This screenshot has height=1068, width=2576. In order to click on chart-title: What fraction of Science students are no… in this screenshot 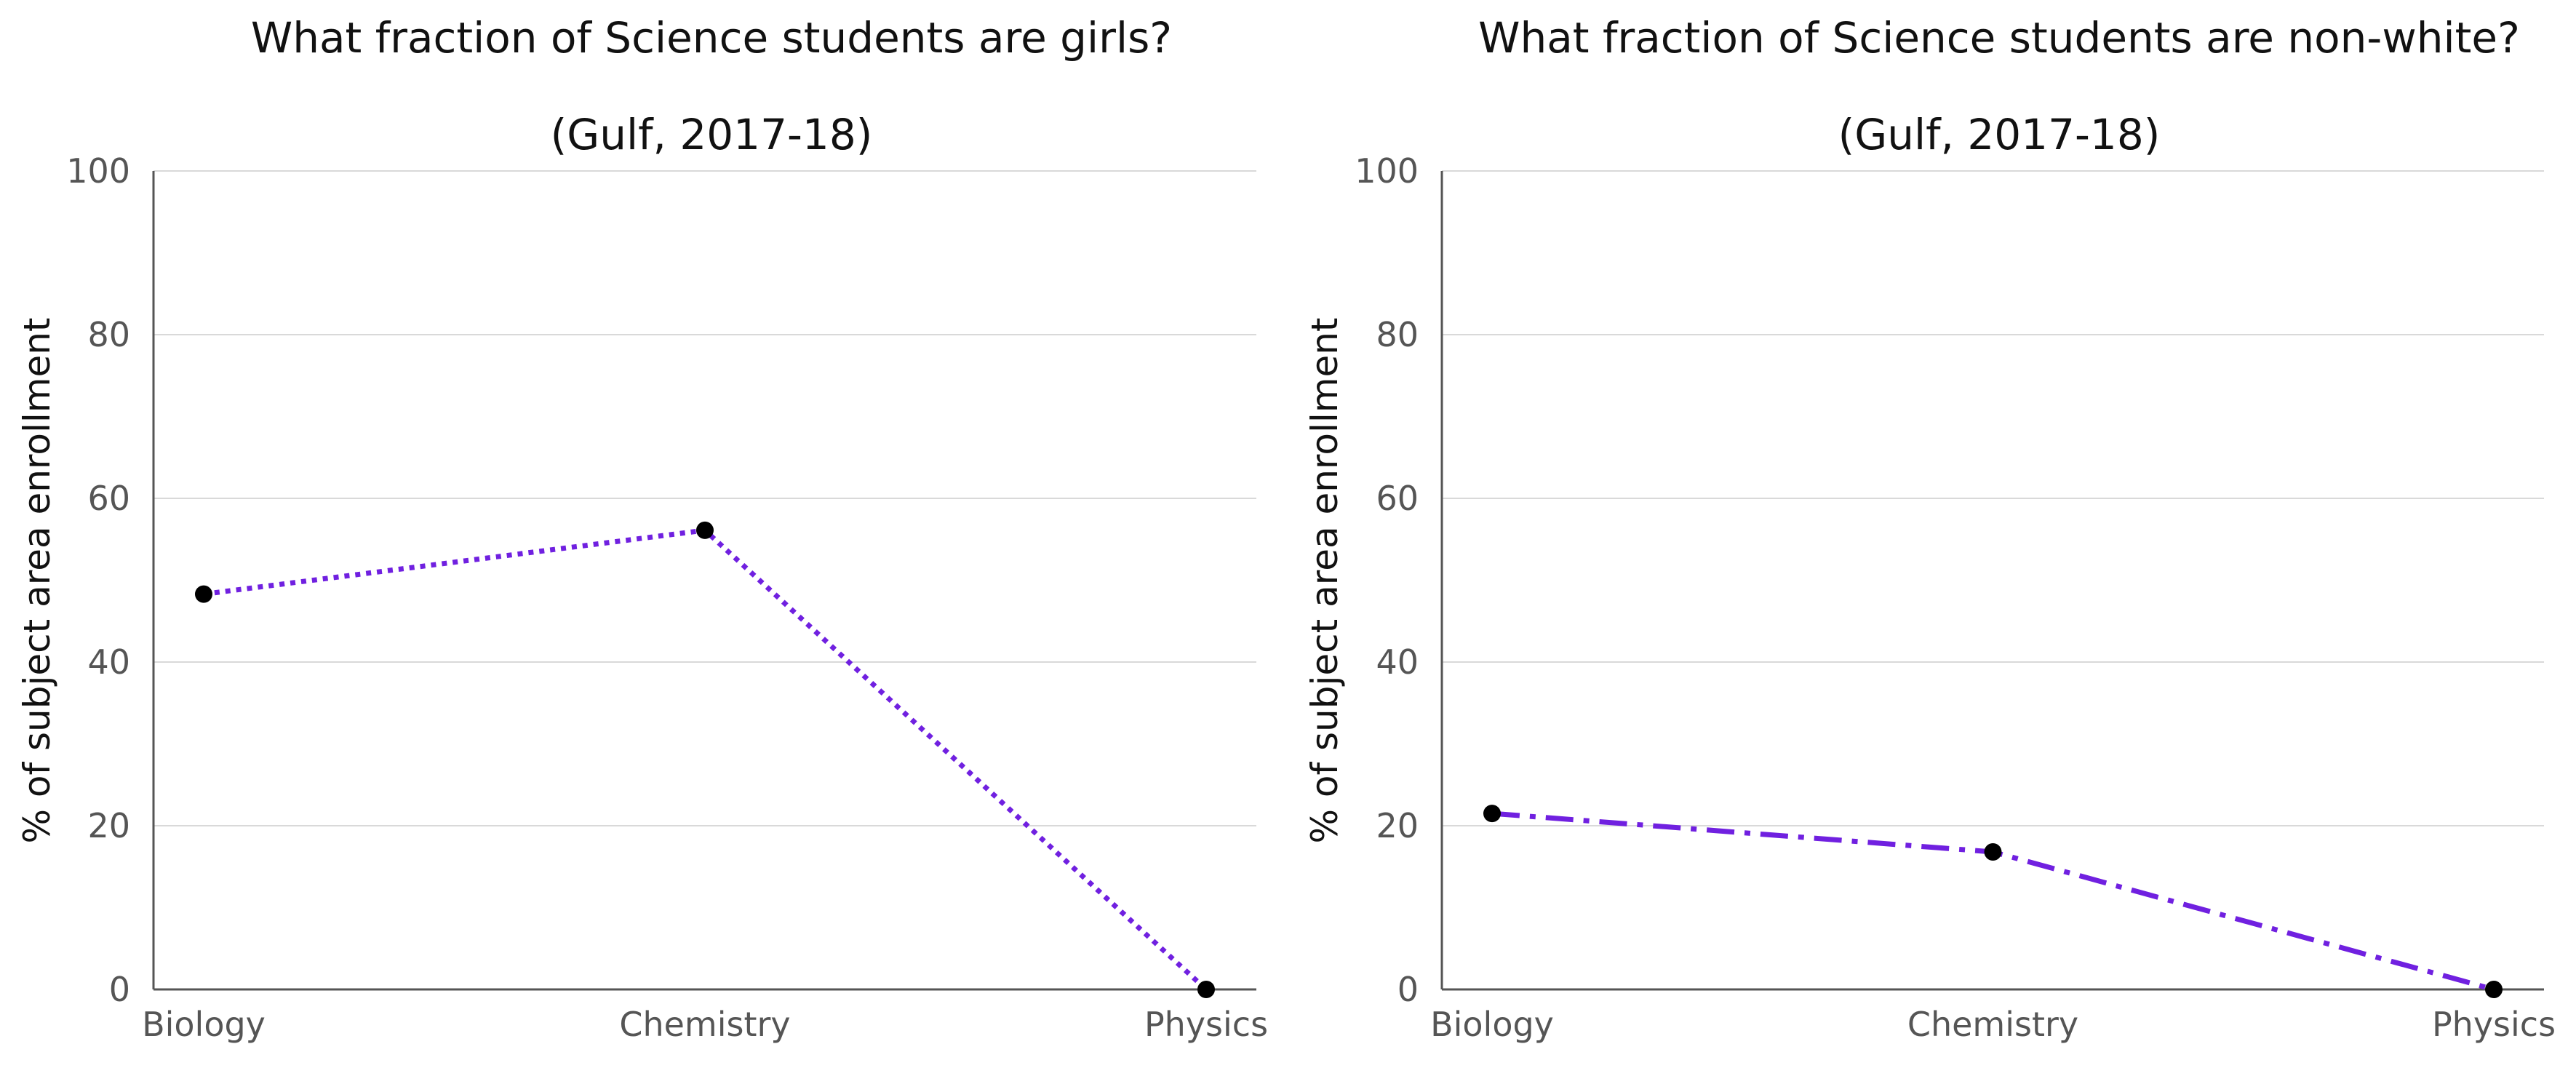, I will do `click(1999, 38)`.